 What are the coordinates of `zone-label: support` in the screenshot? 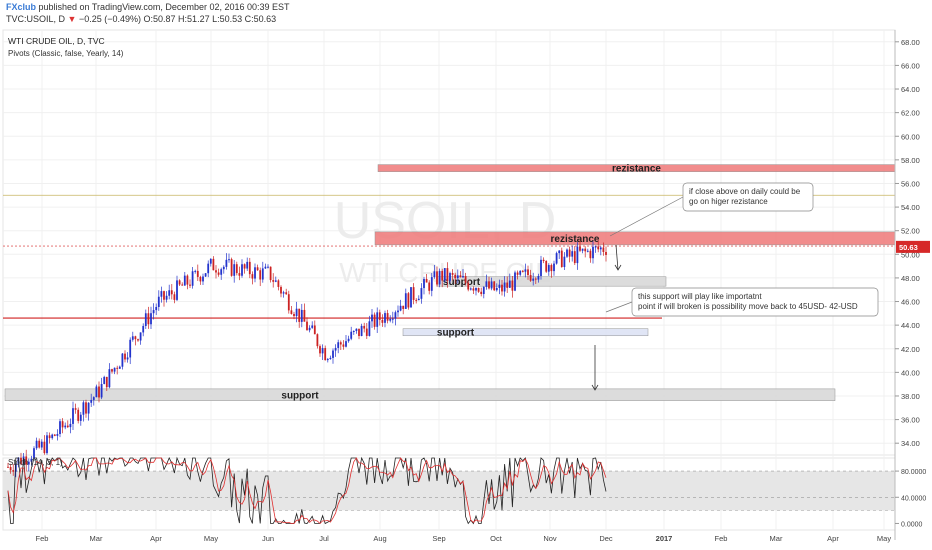 It's located at (462, 282).